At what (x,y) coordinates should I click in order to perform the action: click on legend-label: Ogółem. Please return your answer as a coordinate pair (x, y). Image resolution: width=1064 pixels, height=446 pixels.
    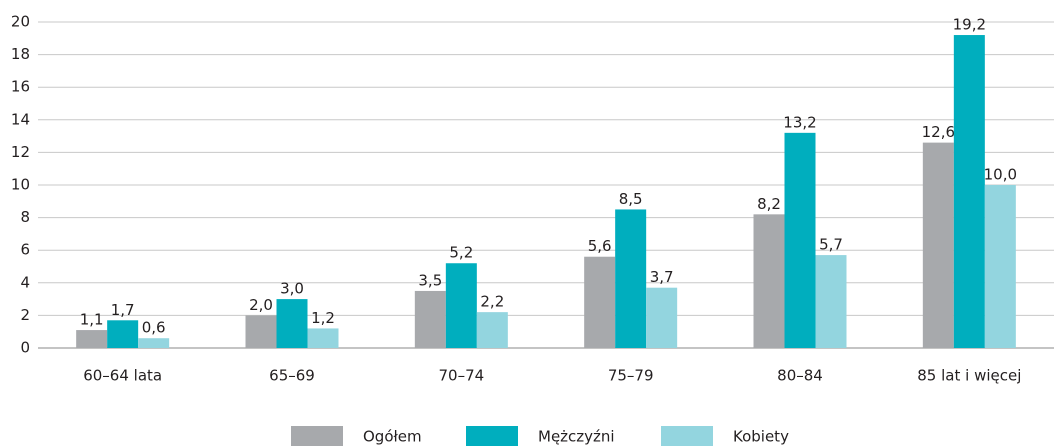
    Looking at the image, I should click on (392, 437).